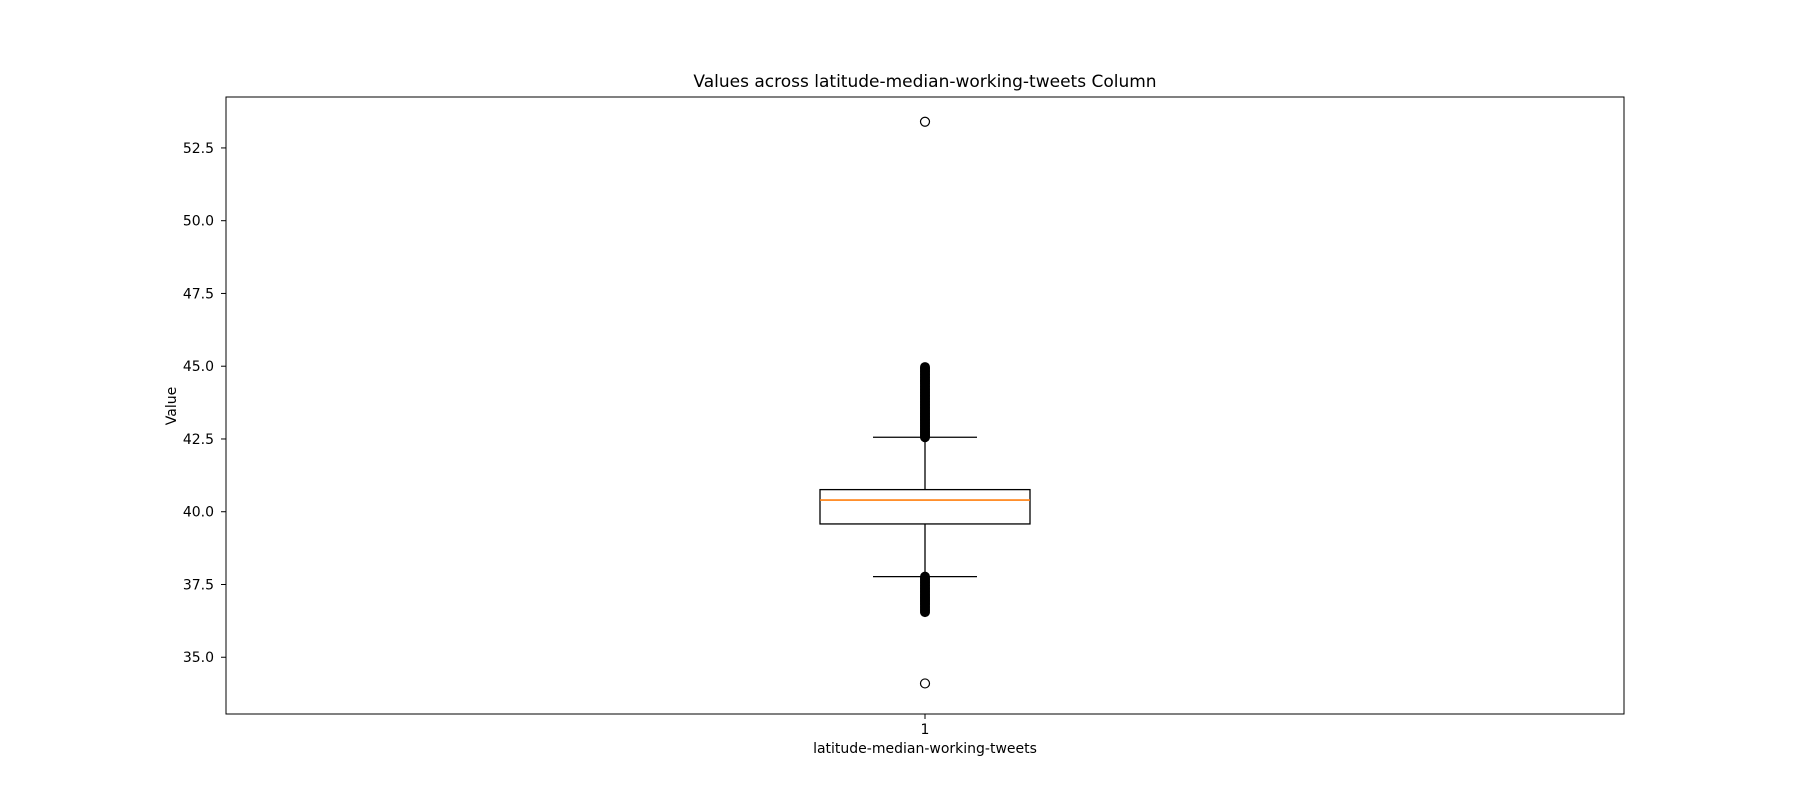 The height and width of the screenshot is (800, 1800). Describe the element at coordinates (925, 730) in the screenshot. I see `x-tick-label: 1` at that location.